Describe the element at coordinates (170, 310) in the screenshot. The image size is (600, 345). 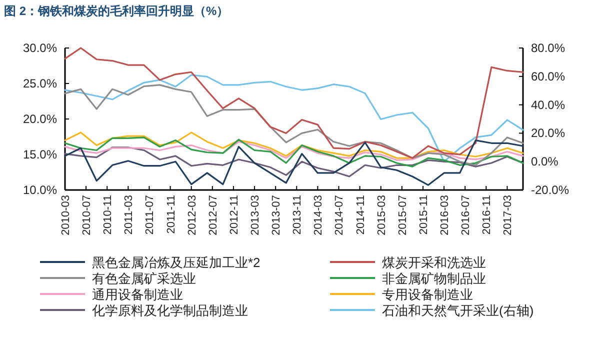
I see `legend-label: 化学原料及化学制品制造业` at that location.